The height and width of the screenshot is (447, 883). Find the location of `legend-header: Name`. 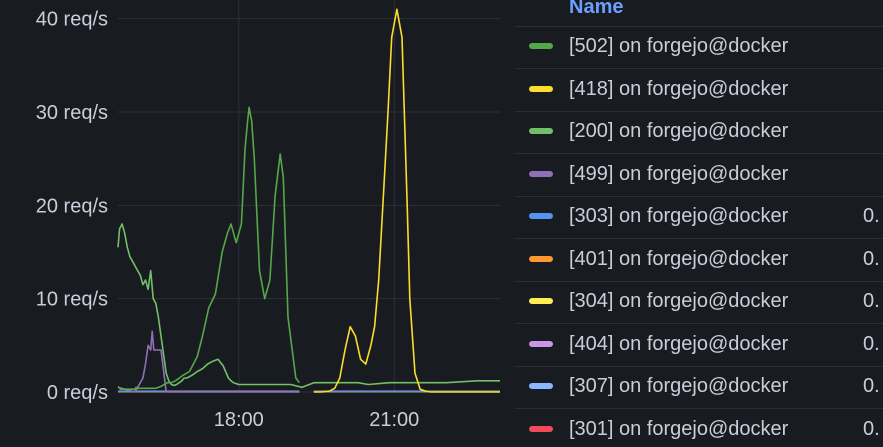

legend-header: Name is located at coordinates (699, 13).